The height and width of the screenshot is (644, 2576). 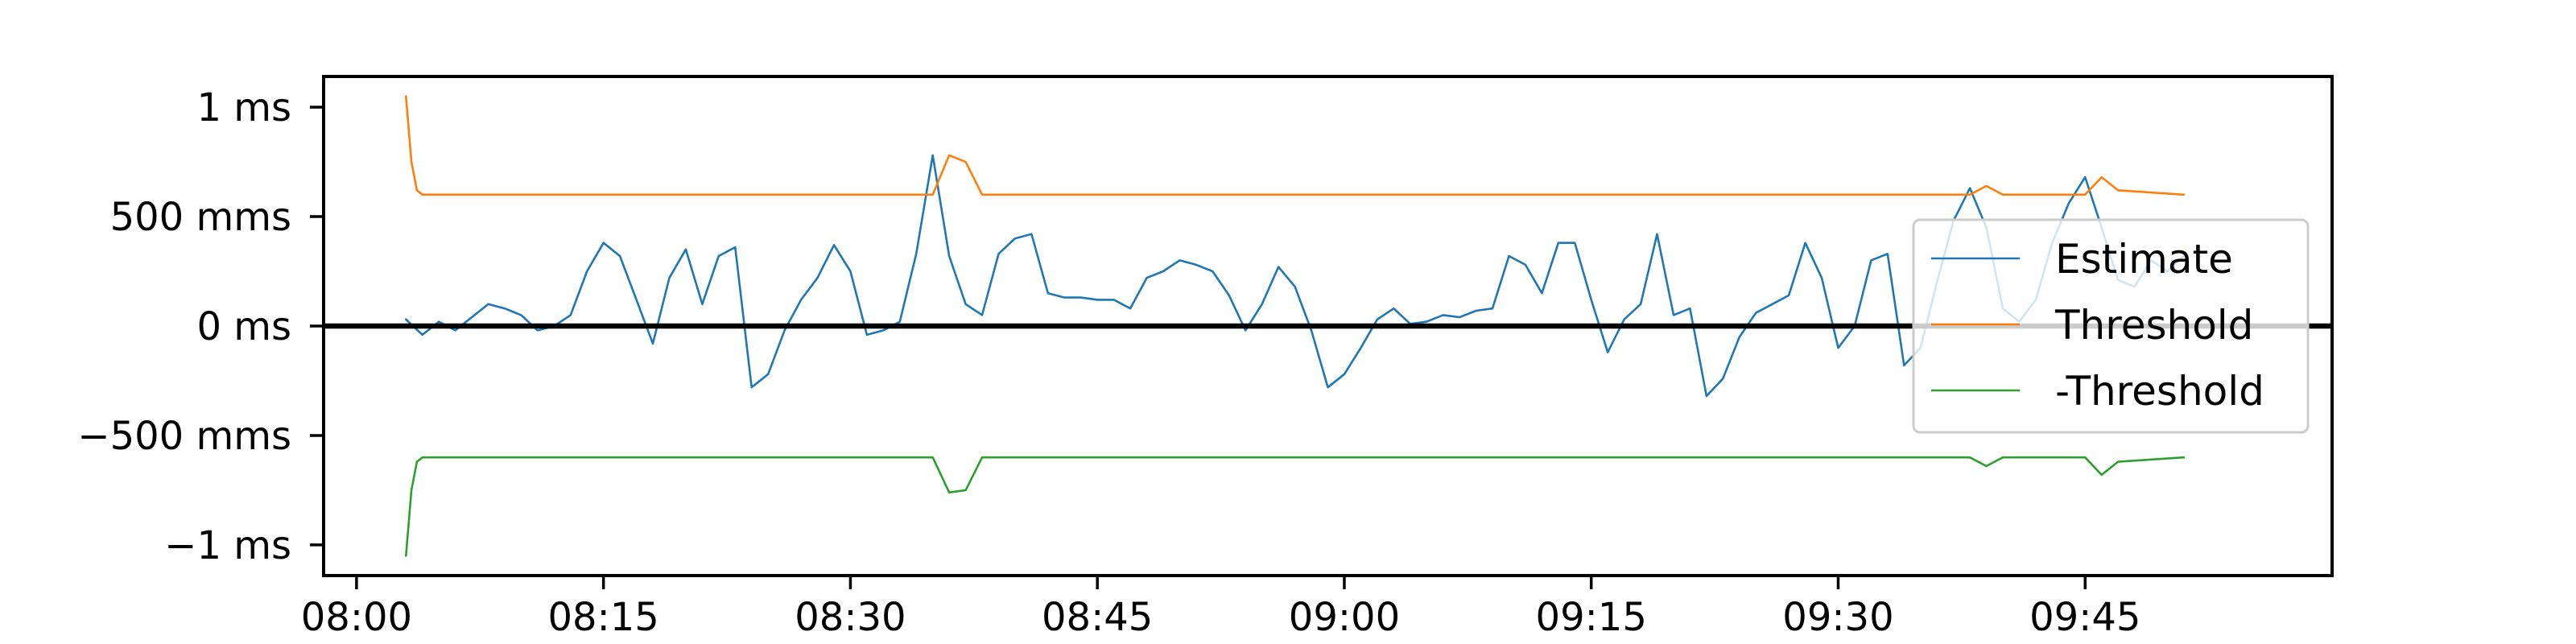 I want to click on x-tick-label: 09:00, so click(x=1344, y=617).